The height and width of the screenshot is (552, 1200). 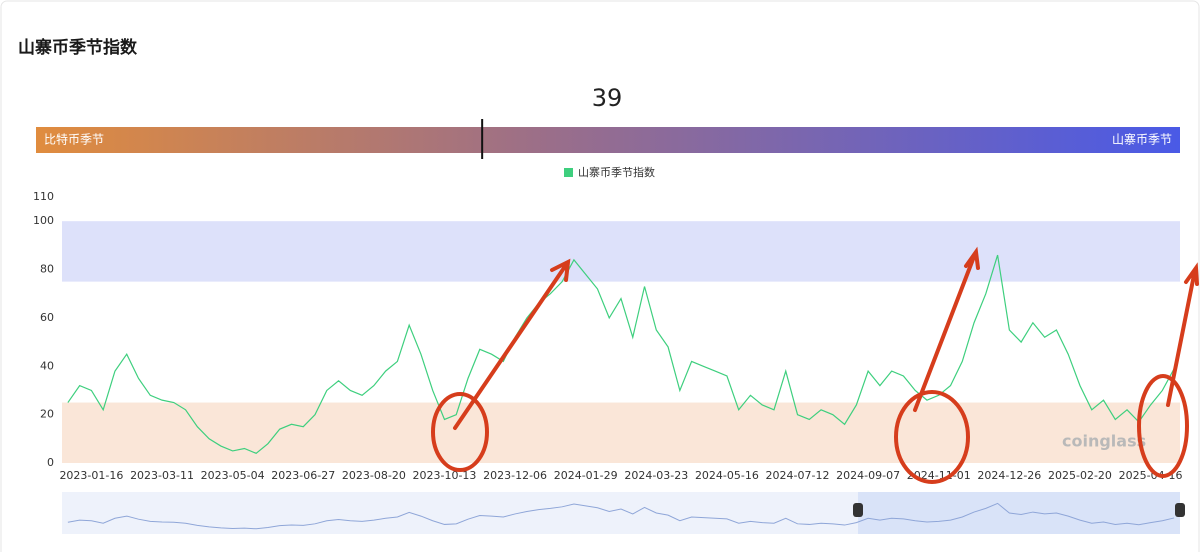 I want to click on y-tick-label: 110, so click(x=43, y=196).